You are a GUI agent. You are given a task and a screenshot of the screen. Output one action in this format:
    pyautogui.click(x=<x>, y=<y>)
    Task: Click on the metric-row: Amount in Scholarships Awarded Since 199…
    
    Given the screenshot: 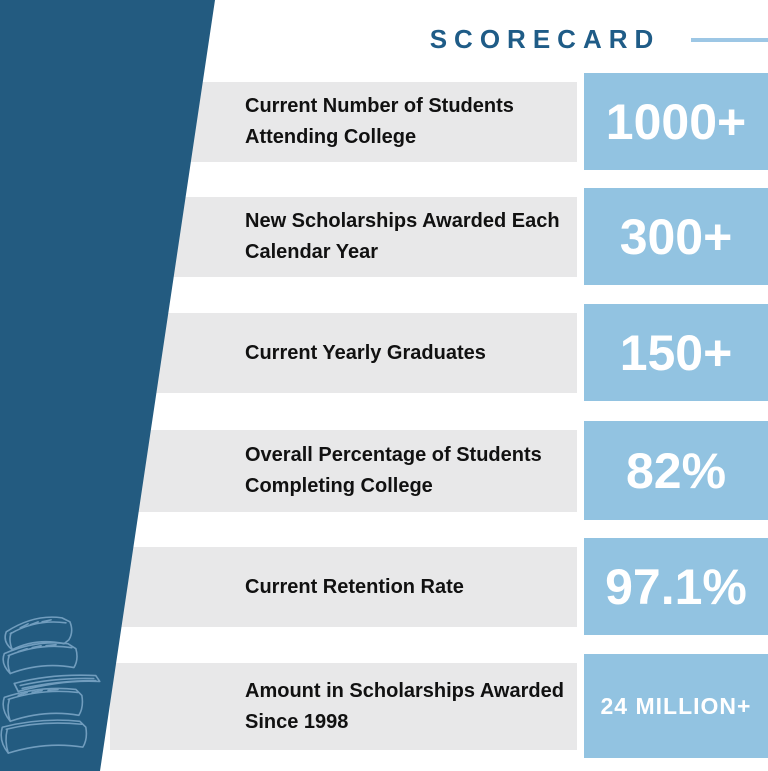 What is the action you would take?
    pyautogui.click(x=439, y=706)
    